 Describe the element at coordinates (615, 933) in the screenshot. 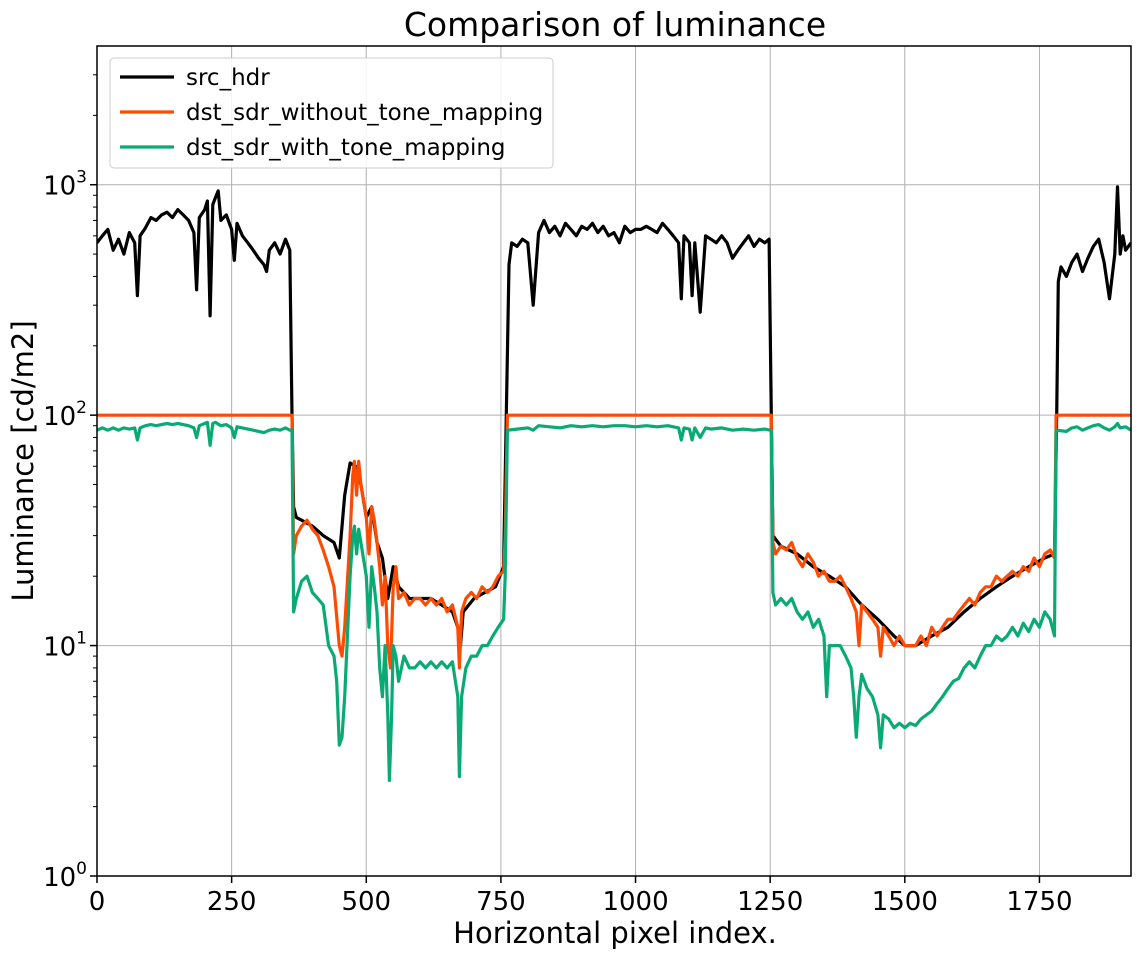

I see `x-axis-title: Horizontal pixel index.` at that location.